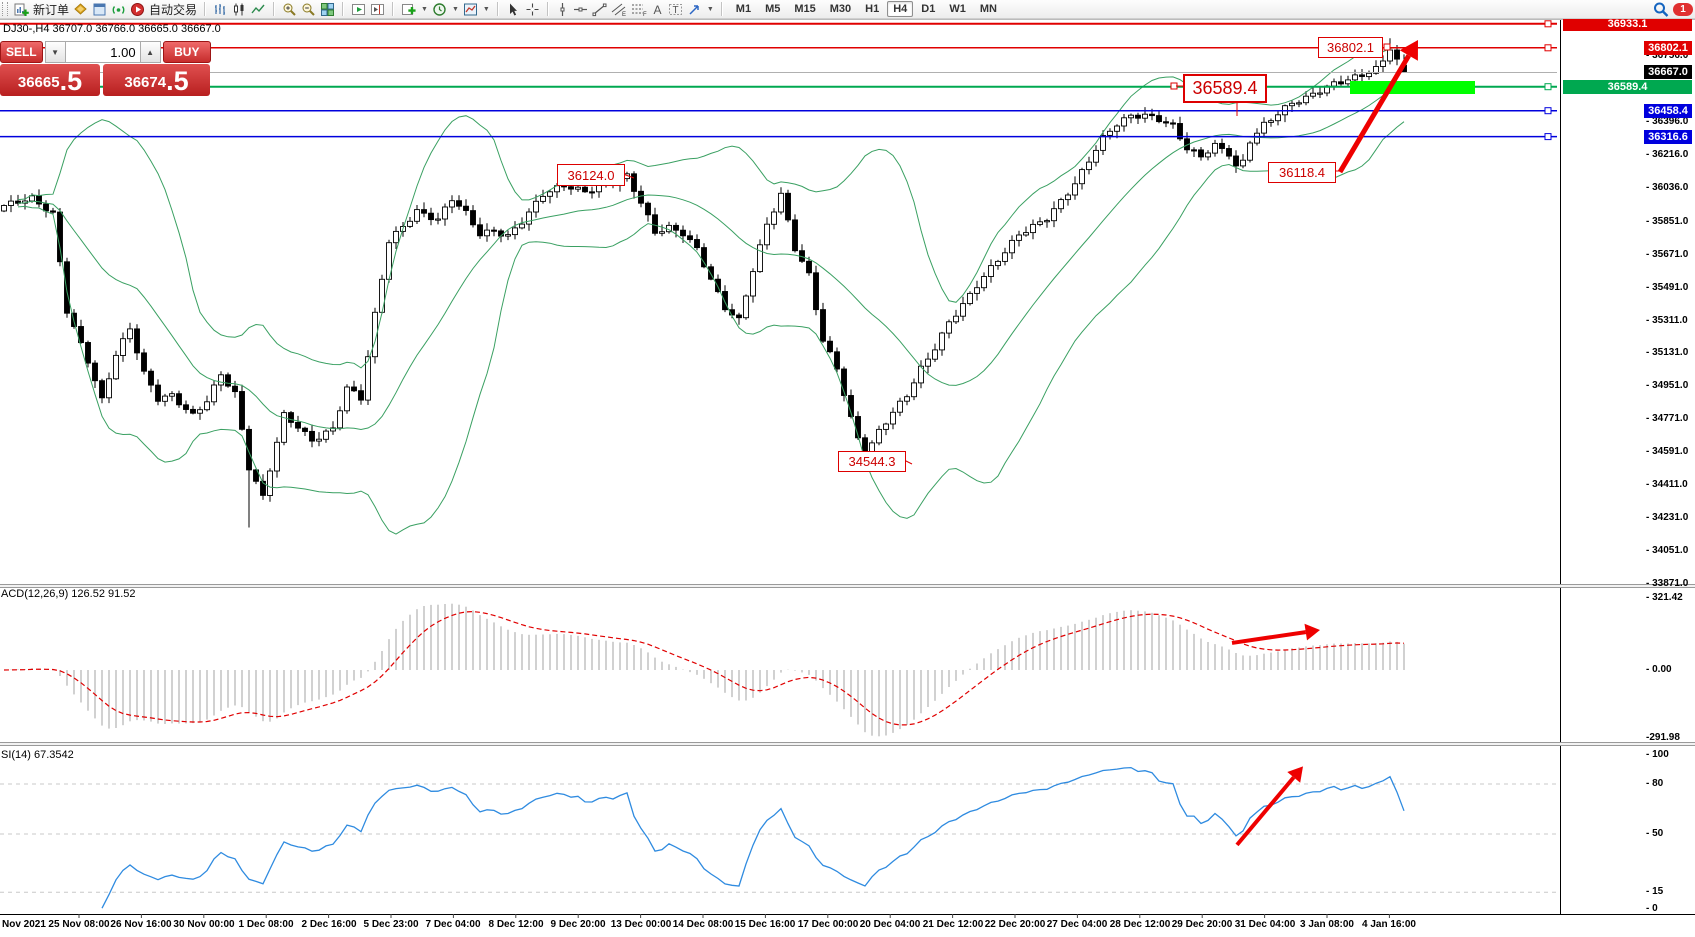  What do you see at coordinates (1015, 924) in the screenshot?
I see `date-label: 22 Dec 20:00` at bounding box center [1015, 924].